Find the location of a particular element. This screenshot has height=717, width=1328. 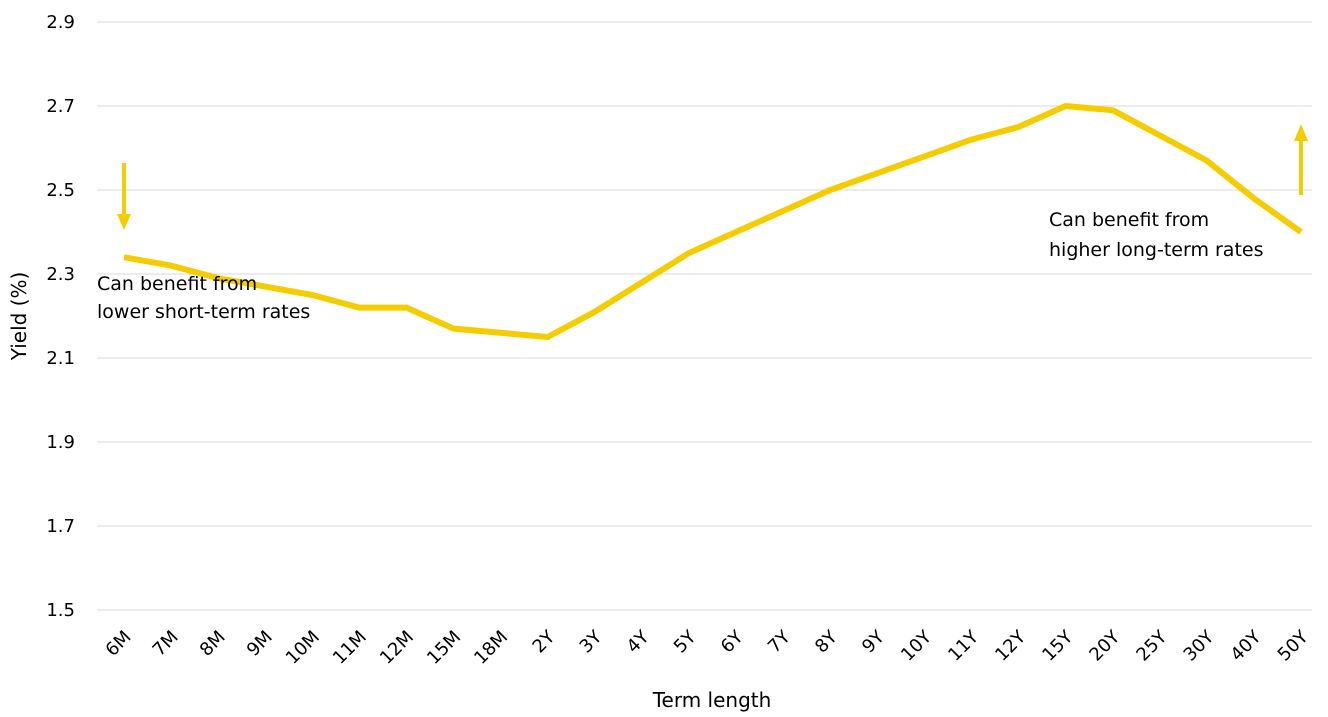

x-tick-label: 8Y is located at coordinates (826, 641).